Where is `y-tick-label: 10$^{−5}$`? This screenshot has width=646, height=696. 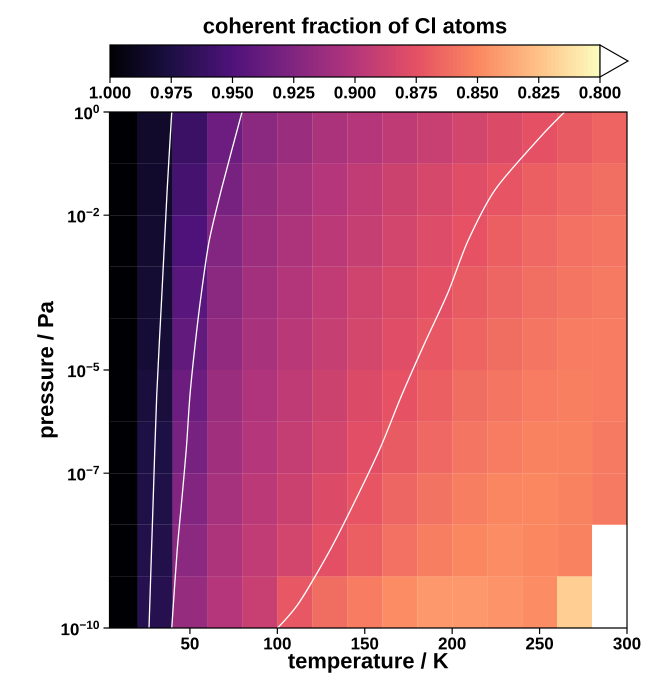
y-tick-label: 10$^{−5}$ is located at coordinates (84, 370).